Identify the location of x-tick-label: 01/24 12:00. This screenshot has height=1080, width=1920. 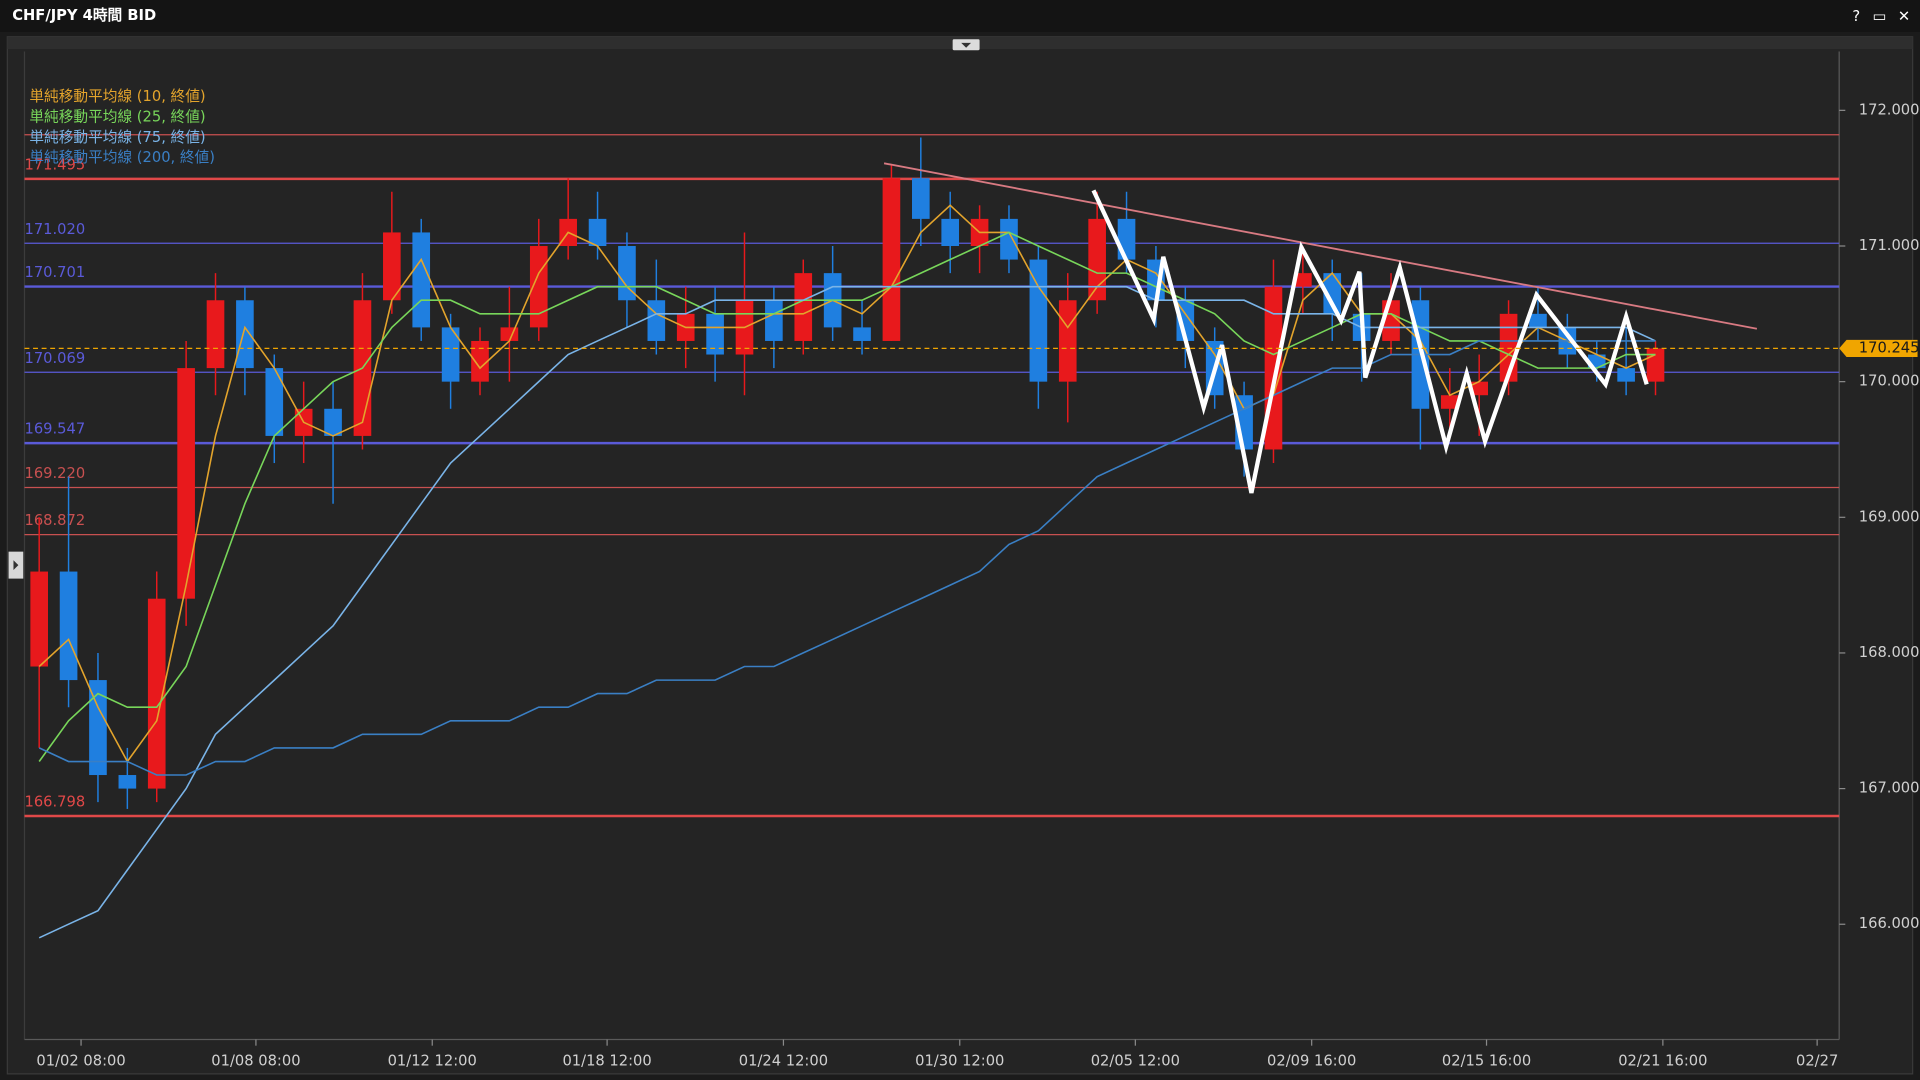
(783, 1061).